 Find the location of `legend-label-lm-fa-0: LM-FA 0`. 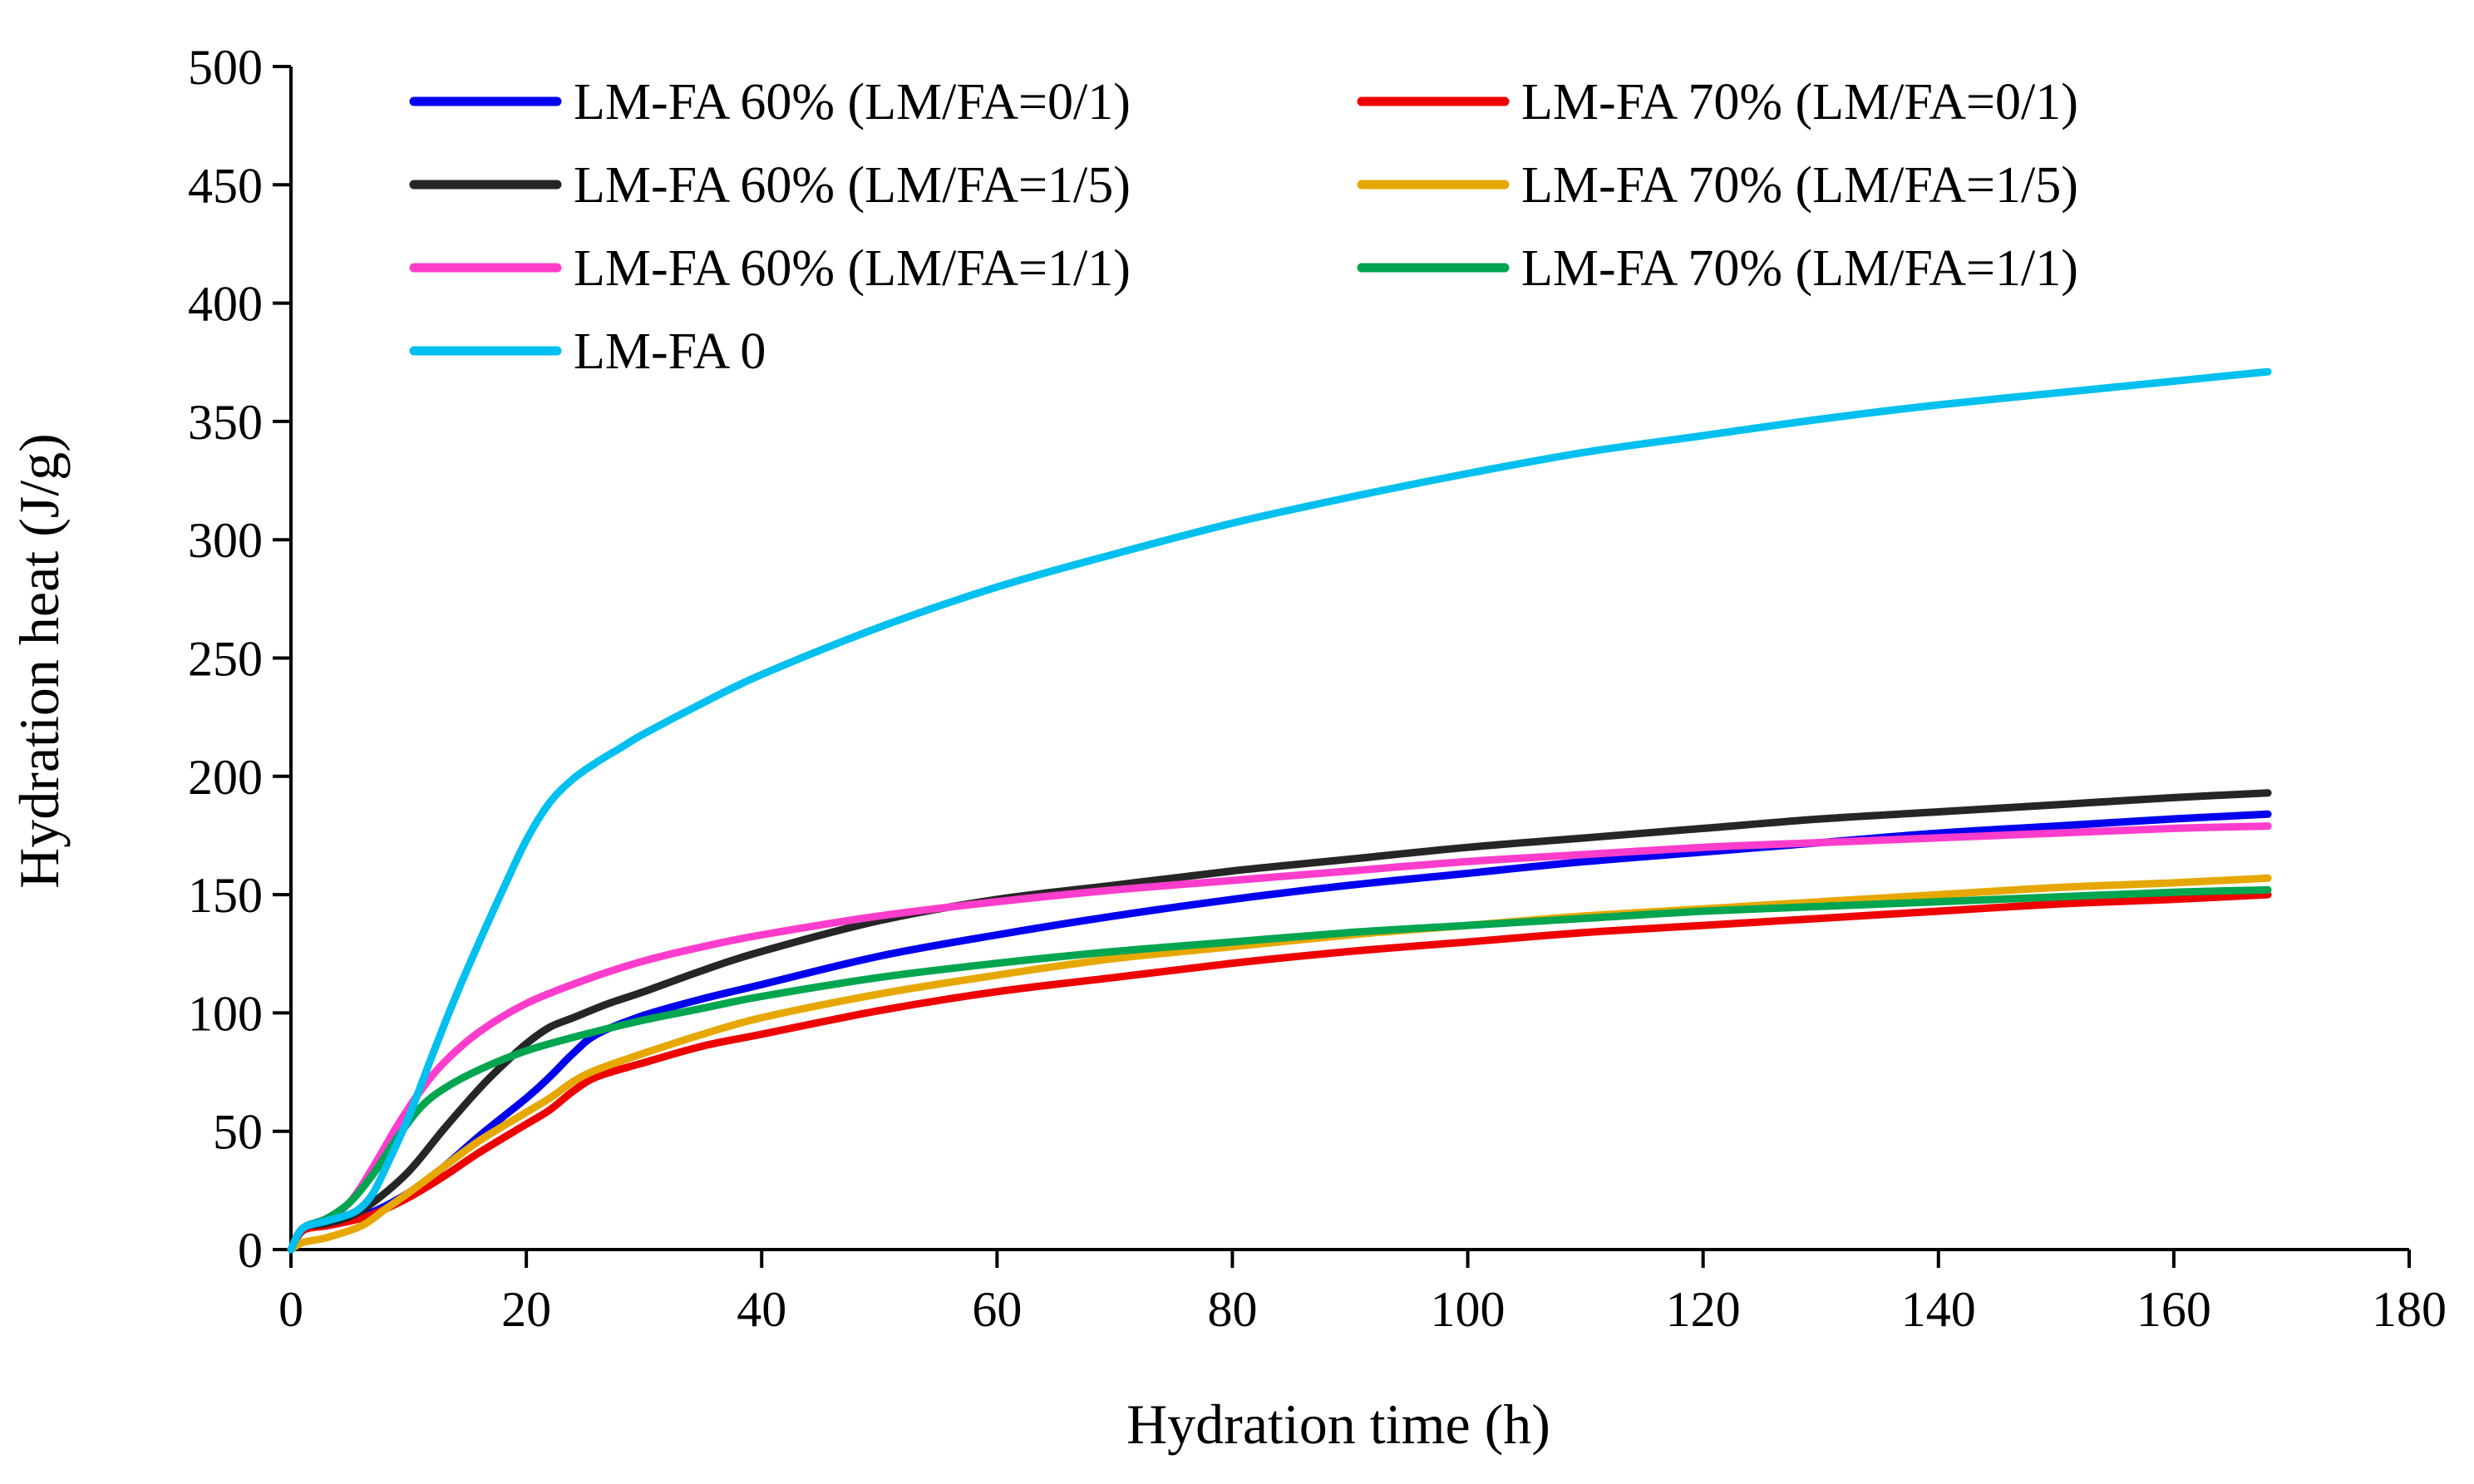

legend-label-lm-fa-0: LM-FA 0 is located at coordinates (670, 351).